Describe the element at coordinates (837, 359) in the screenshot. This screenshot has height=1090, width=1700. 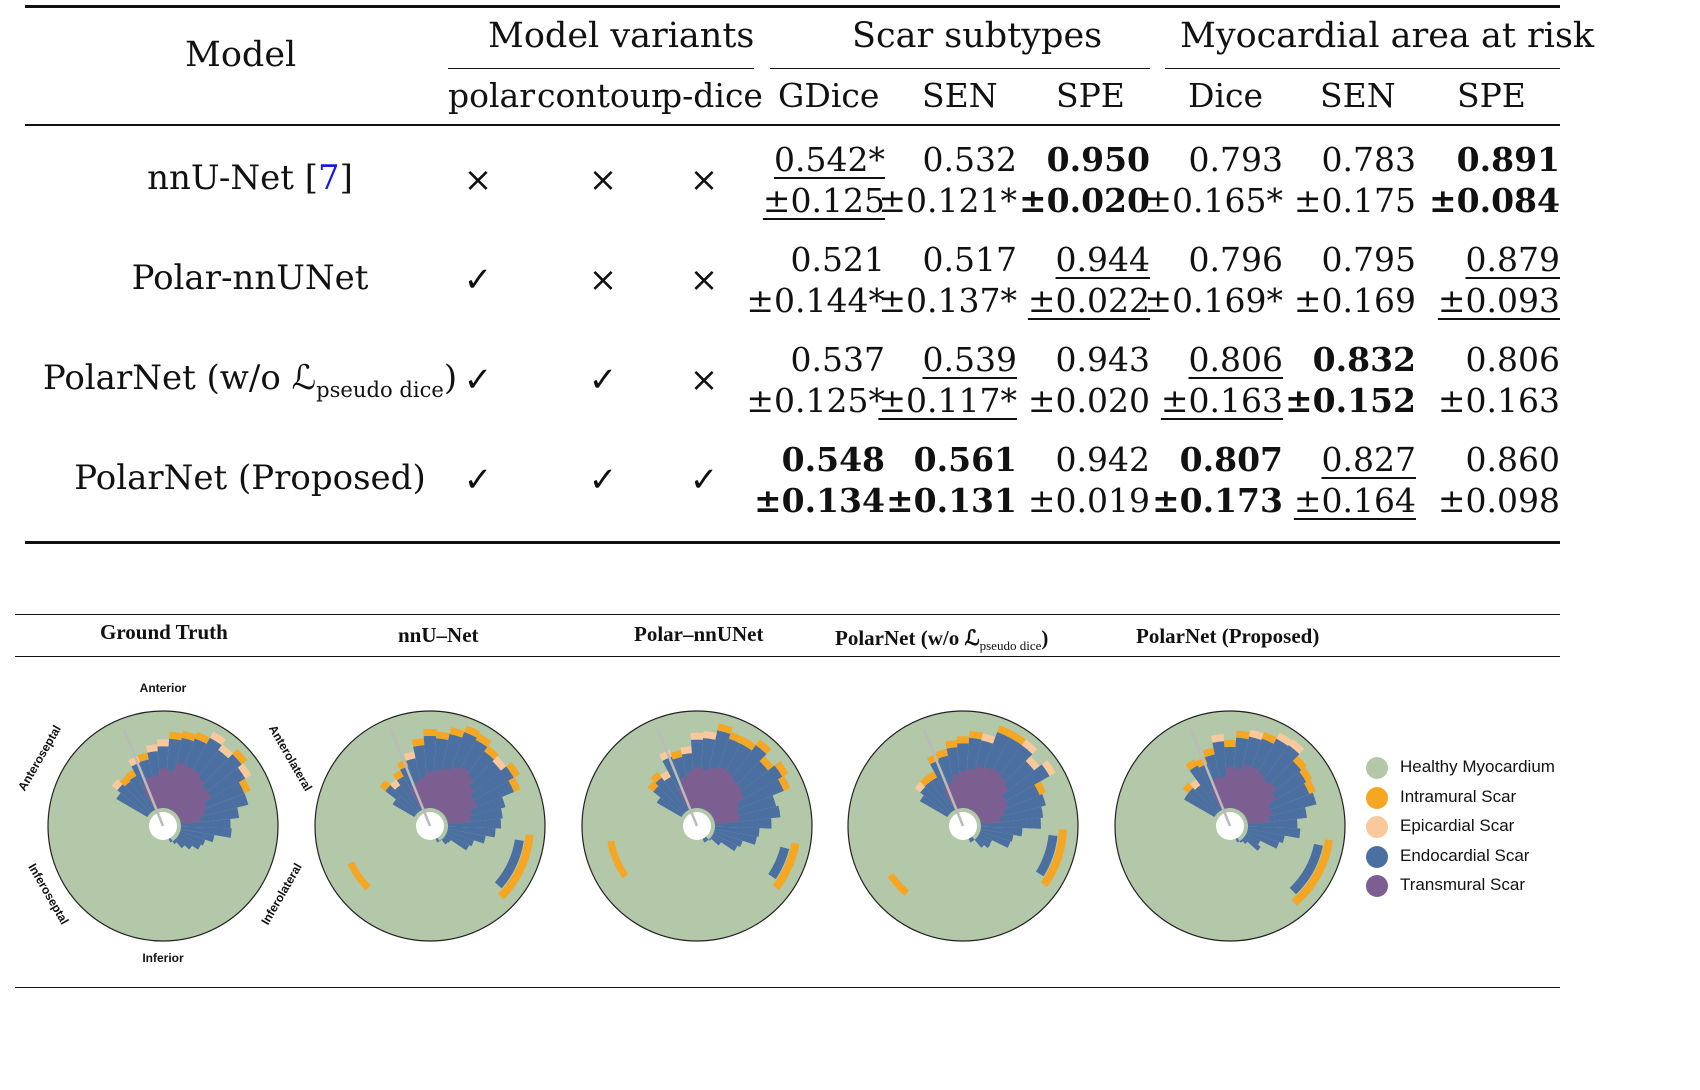
I see `metric-mean: 0.537` at that location.